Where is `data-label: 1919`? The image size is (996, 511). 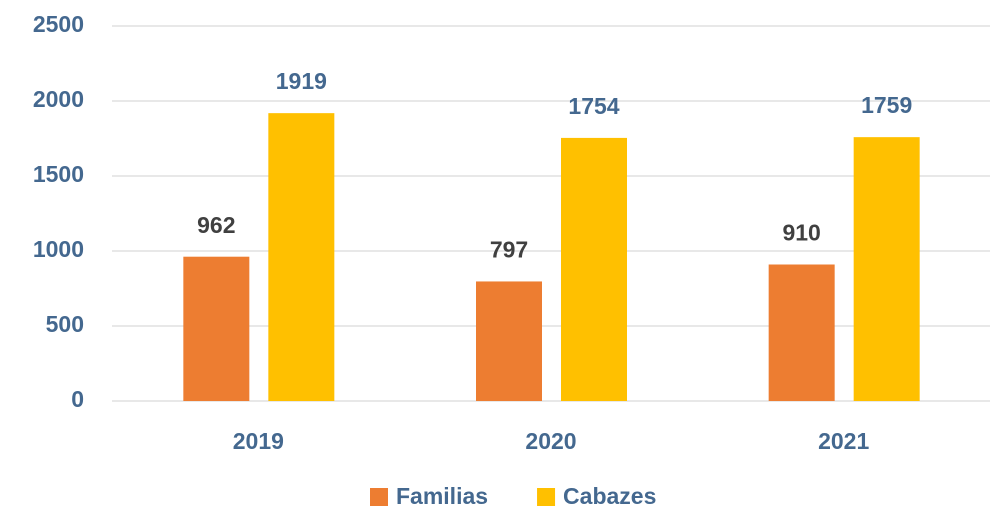 data-label: 1919 is located at coordinates (301, 81).